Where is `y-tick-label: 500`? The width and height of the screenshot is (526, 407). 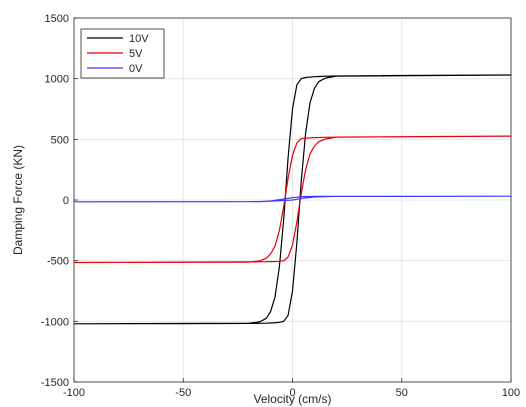
y-tick-label: 500 is located at coordinates (60, 140).